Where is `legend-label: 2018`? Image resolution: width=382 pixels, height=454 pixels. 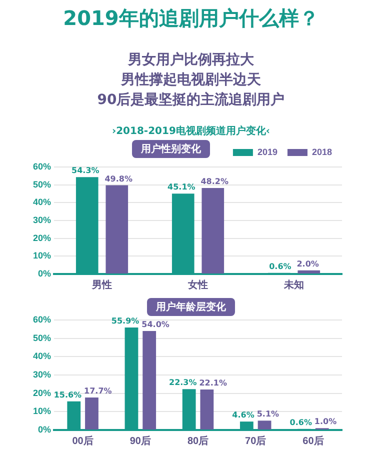
legend-label: 2018 is located at coordinates (322, 151).